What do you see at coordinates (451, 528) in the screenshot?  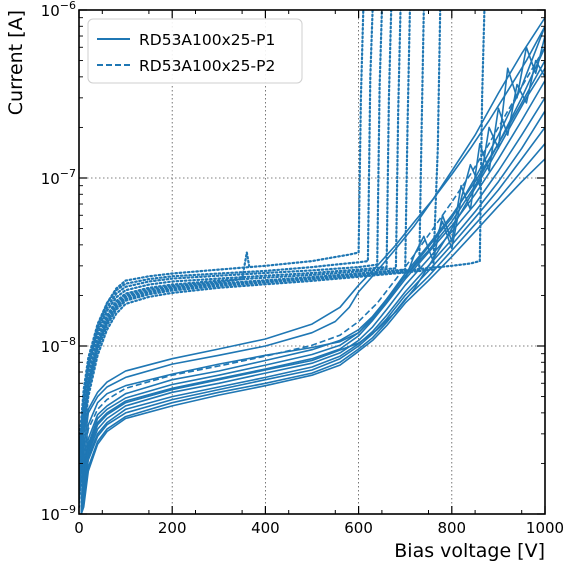 I see `x-tick-label: 800` at bounding box center [451, 528].